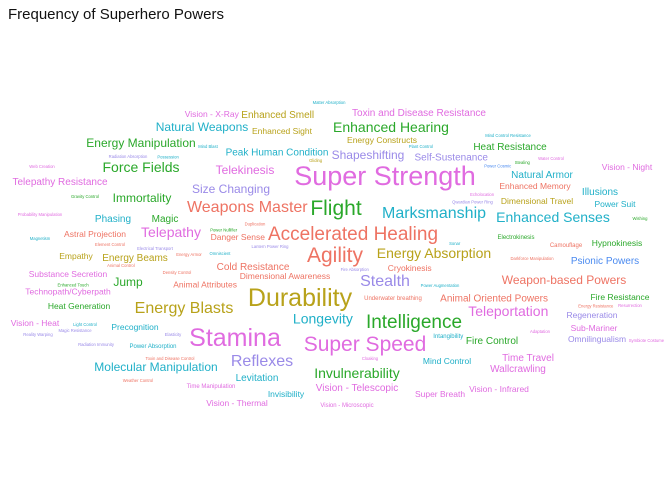  Describe the element at coordinates (365, 344) in the screenshot. I see `word-super-speed: Super Speed` at that location.